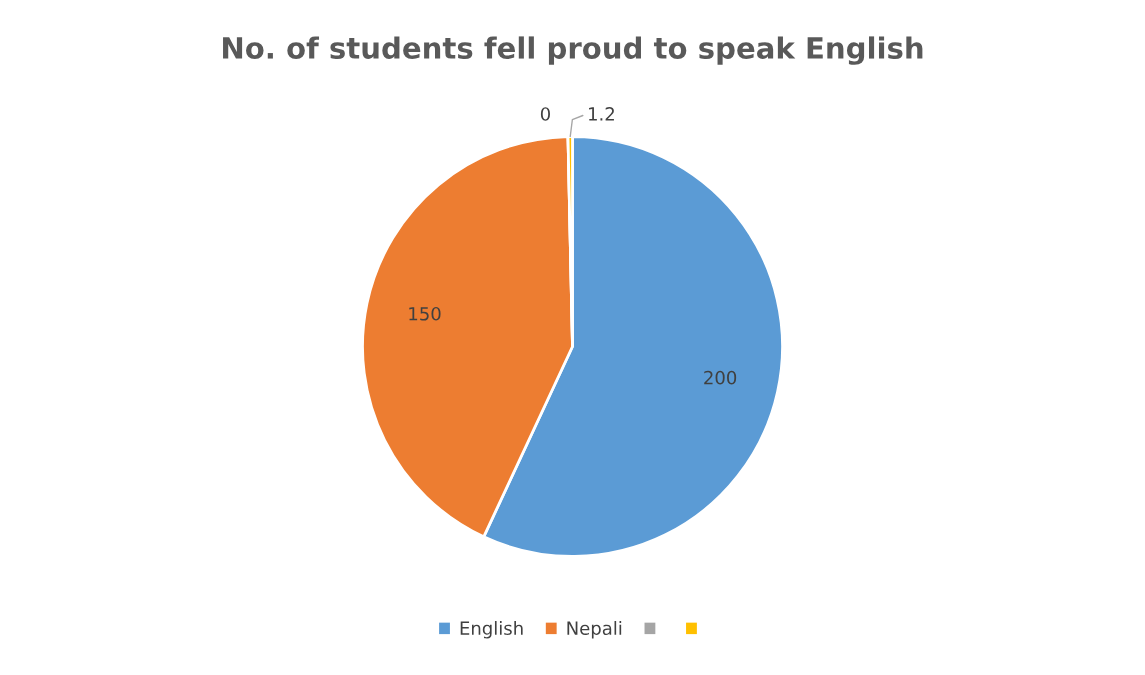 The height and width of the screenshot is (675, 1145). I want to click on legend-label: Nepali, so click(594, 630).